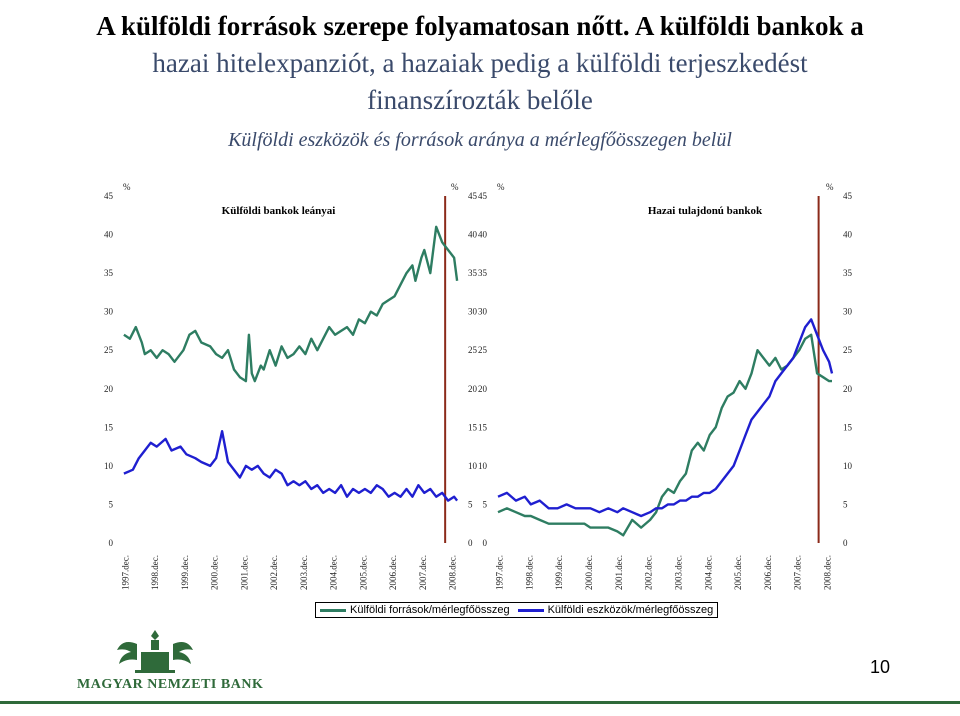  I want to click on logo-text: MAGYAR NEMZETI BANK, so click(170, 684).